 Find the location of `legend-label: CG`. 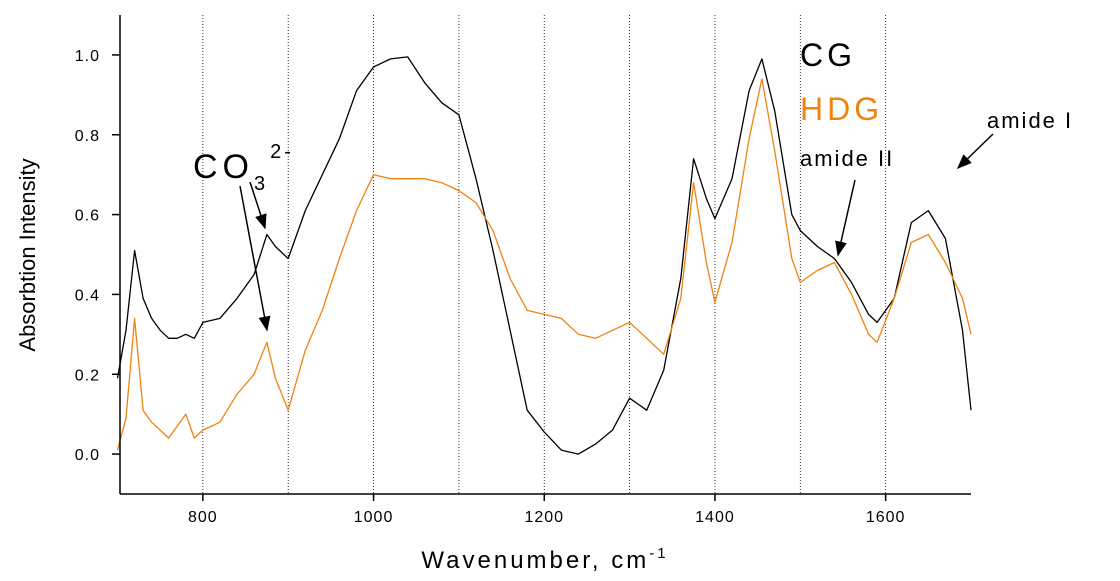

legend-label: CG is located at coordinates (828, 55).